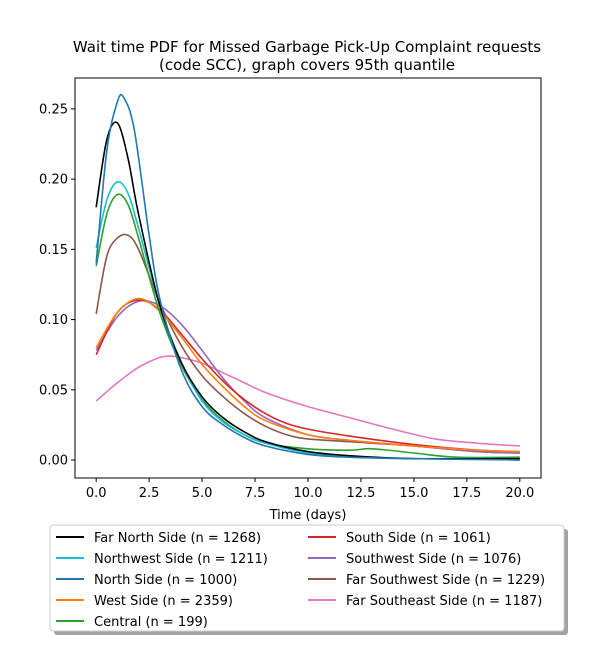 Image resolution: width=600 pixels, height=650 pixels. What do you see at coordinates (202, 493) in the screenshot?
I see `x-tick-label: 5.0` at bounding box center [202, 493].